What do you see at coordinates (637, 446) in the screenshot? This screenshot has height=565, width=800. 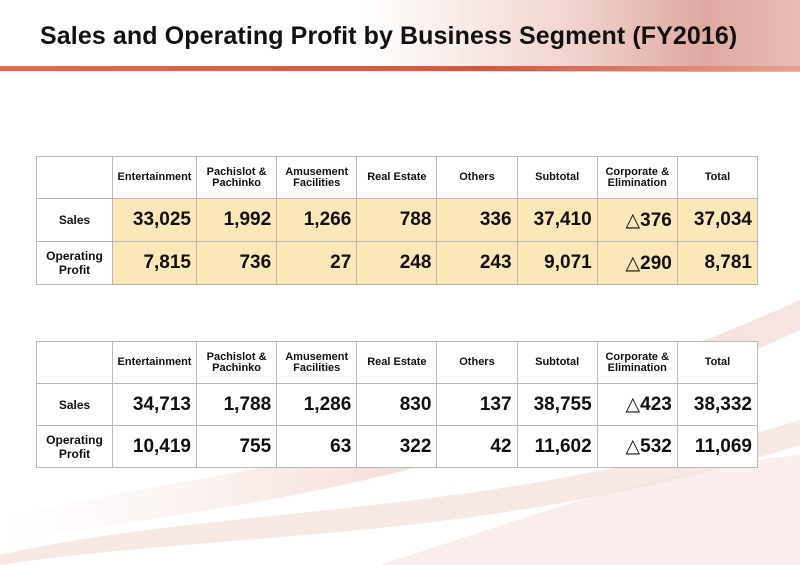 I see `cell-value: △532` at bounding box center [637, 446].